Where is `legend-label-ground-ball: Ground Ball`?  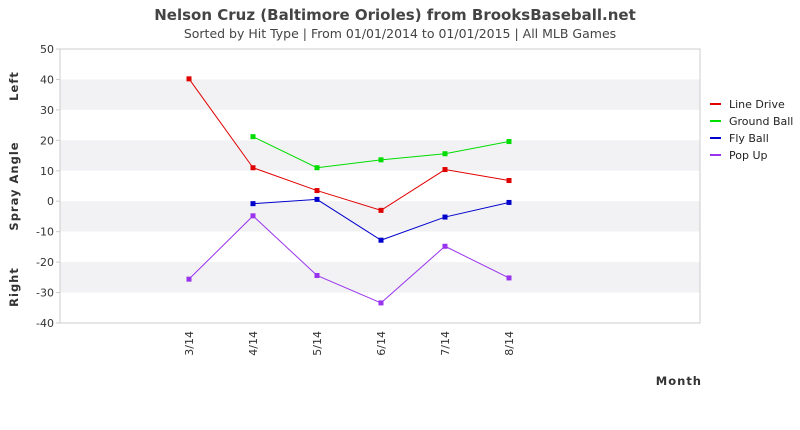 legend-label-ground-ball: Ground Ball is located at coordinates (761, 121).